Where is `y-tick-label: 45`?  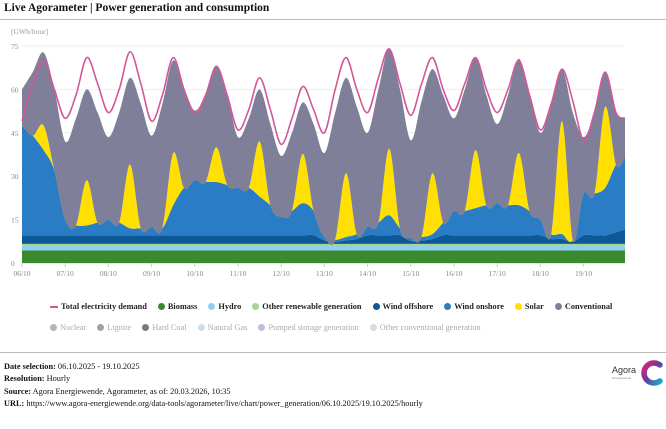 y-tick-label: 45 is located at coordinates (15, 133).